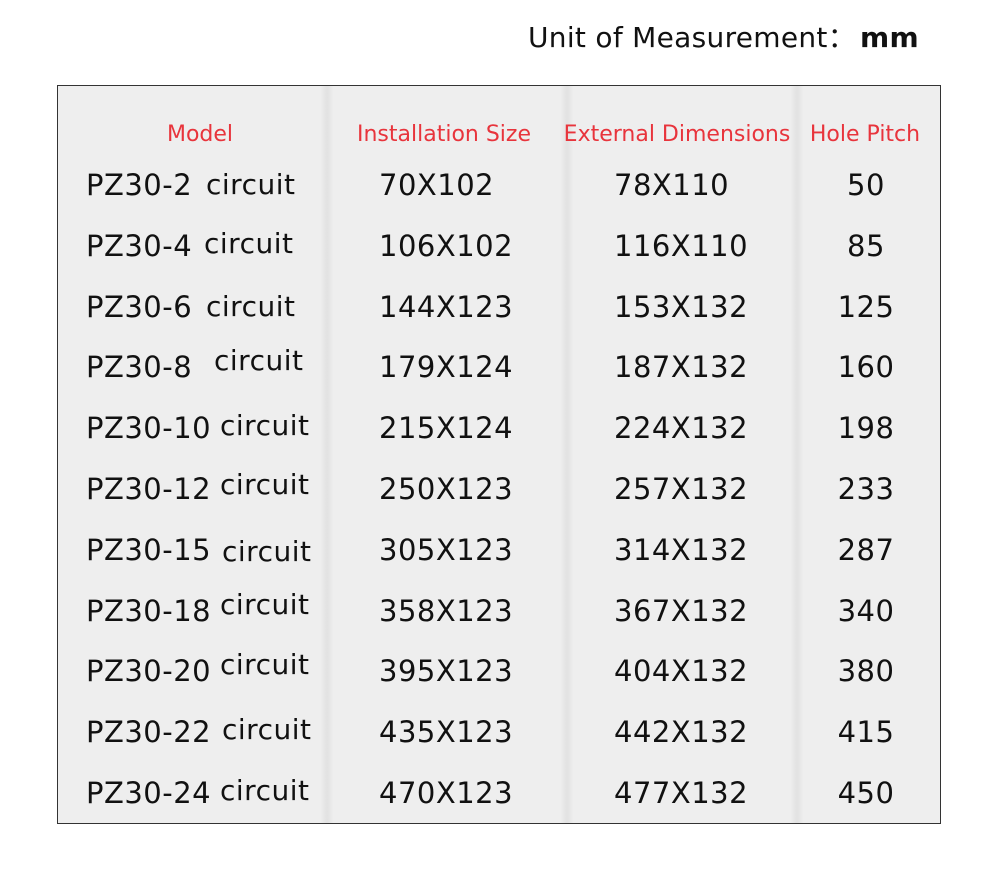 This screenshot has height=872, width=1000. I want to click on table-row: PZ30-22 circuit 435X123 442X132 415, so click(499, 744).